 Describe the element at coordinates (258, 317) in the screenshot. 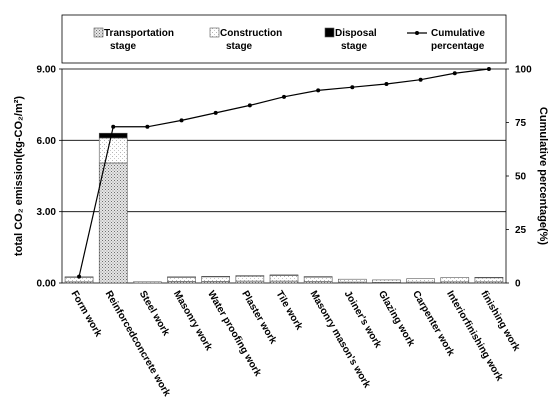

I see `x-category-label: Plaster work` at that location.